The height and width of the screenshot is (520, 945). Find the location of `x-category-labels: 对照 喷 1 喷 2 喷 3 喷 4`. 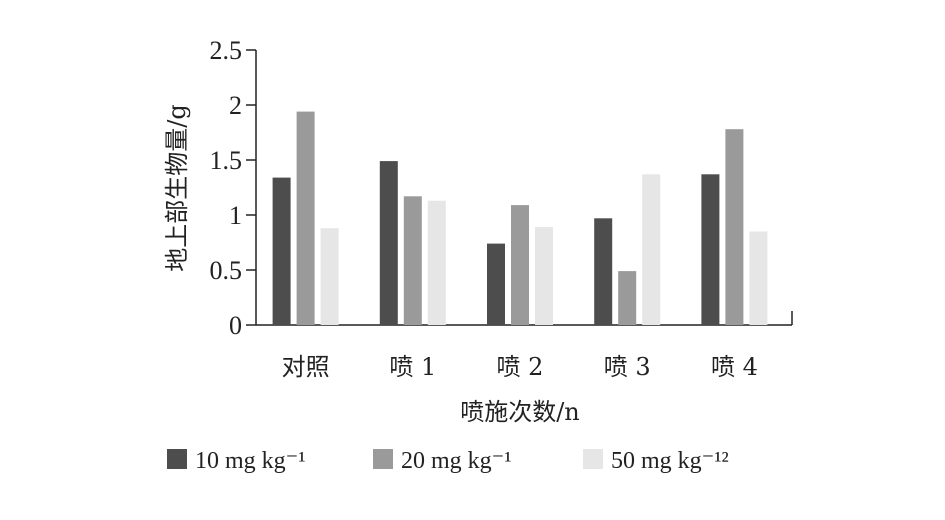

x-category-labels: 对照 喷 1 喷 2 喷 3 喷 4 is located at coordinates (520, 367).